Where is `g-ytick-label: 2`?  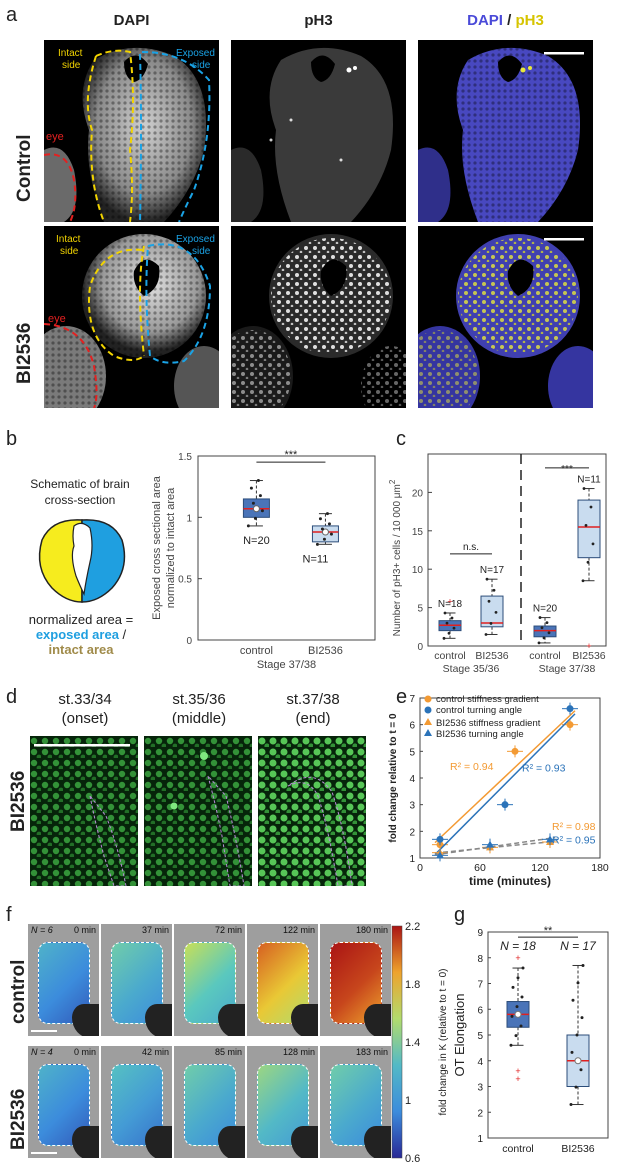
g-ytick-label: 2 is located at coordinates (480, 1113).